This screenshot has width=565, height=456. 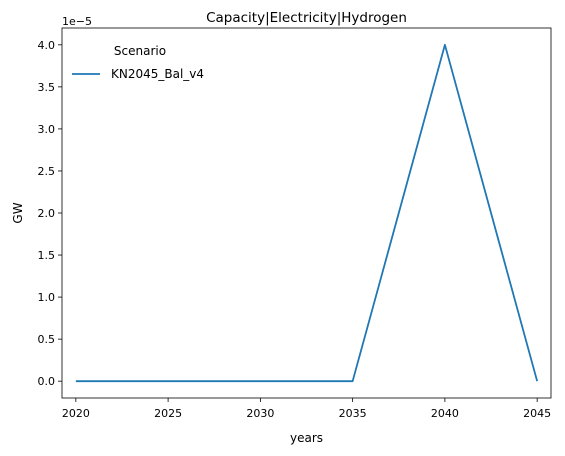 What do you see at coordinates (18, 212) in the screenshot?
I see `y-axis-label: GW` at bounding box center [18, 212].